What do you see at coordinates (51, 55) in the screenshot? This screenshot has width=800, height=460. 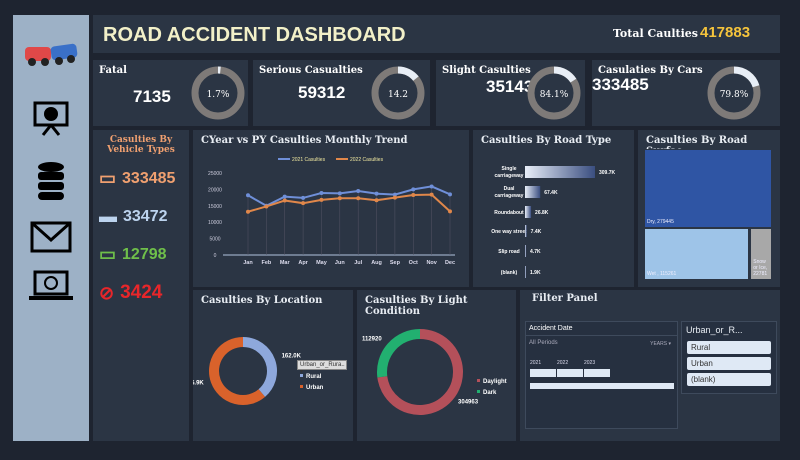 I see `car-crash-icon` at bounding box center [51, 55].